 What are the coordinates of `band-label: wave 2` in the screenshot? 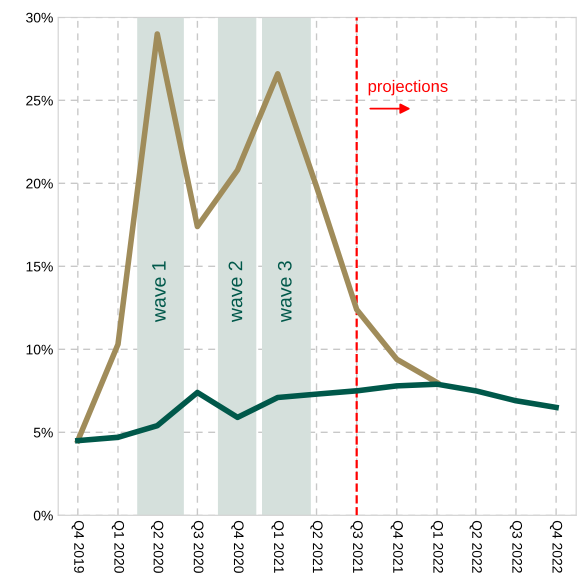 It's located at (235, 291).